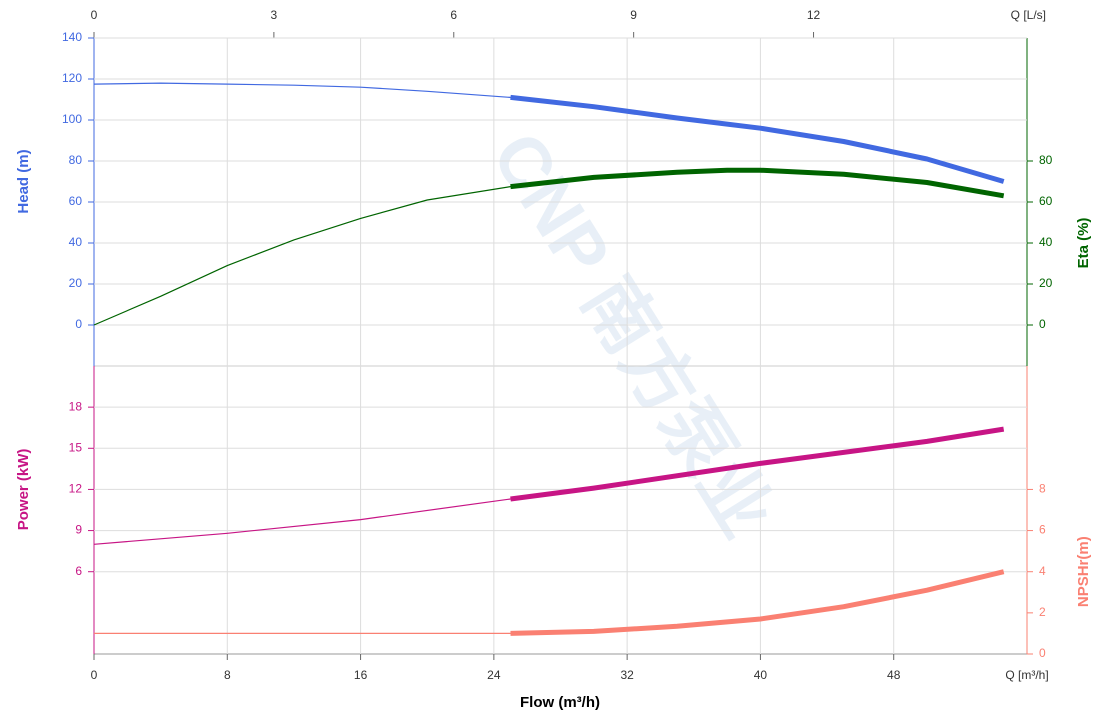 The width and height of the screenshot is (1120, 718). Describe the element at coordinates (76, 242) in the screenshot. I see `y-tick-label: 40` at that location.